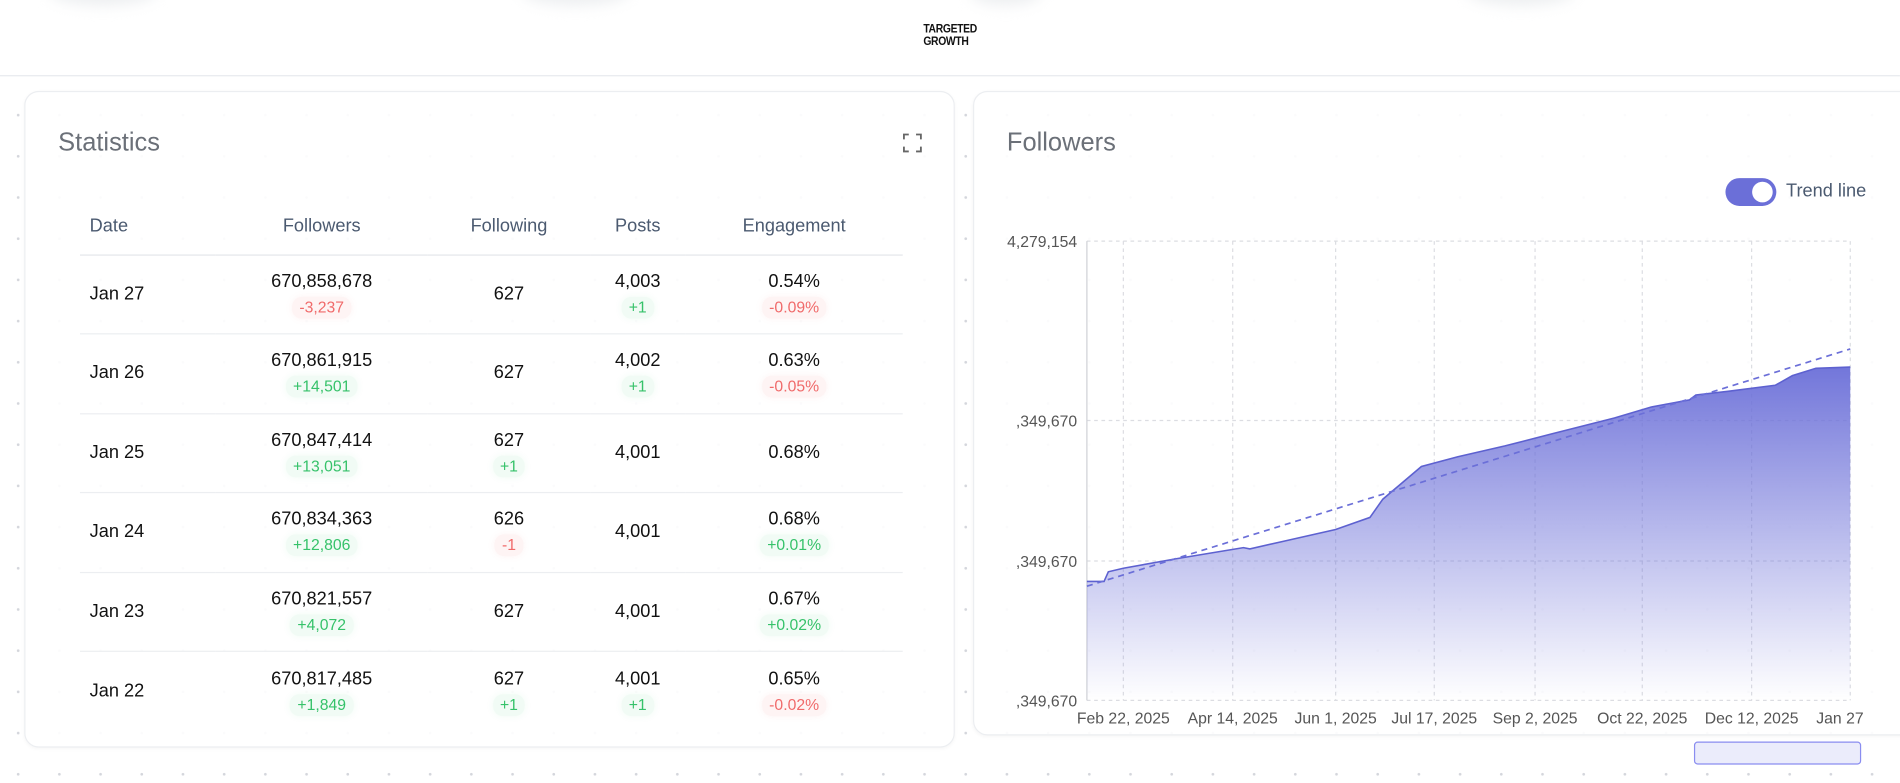 Image resolution: width=1900 pixels, height=783 pixels. I want to click on engagement-delta-badge: -0.09%, so click(794, 307).